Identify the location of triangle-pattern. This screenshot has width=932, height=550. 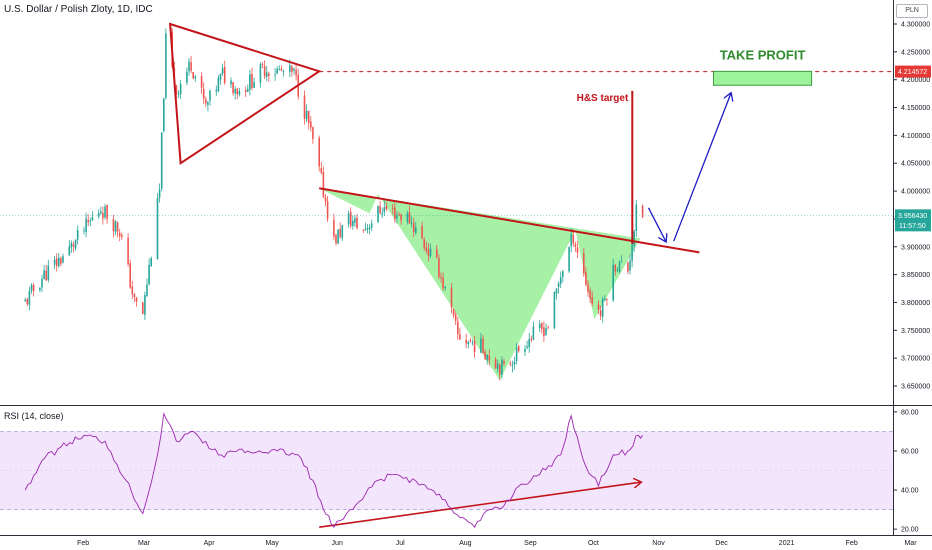
(245, 94).